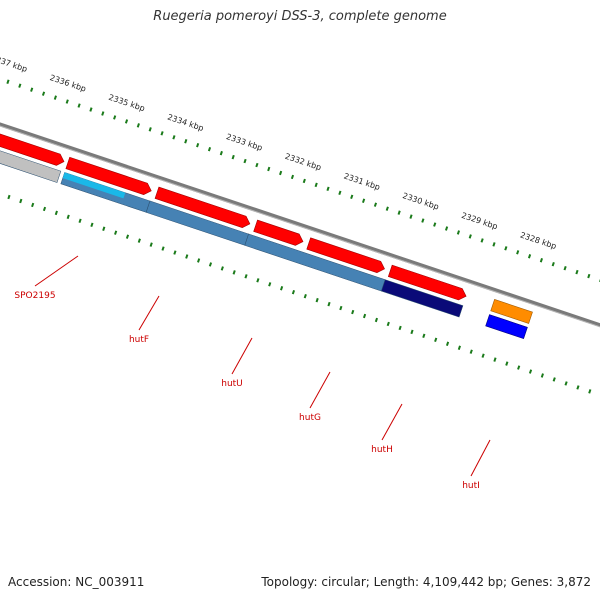  What do you see at coordinates (31, 165) in the screenshot?
I see `gene-bar-hutF` at bounding box center [31, 165].